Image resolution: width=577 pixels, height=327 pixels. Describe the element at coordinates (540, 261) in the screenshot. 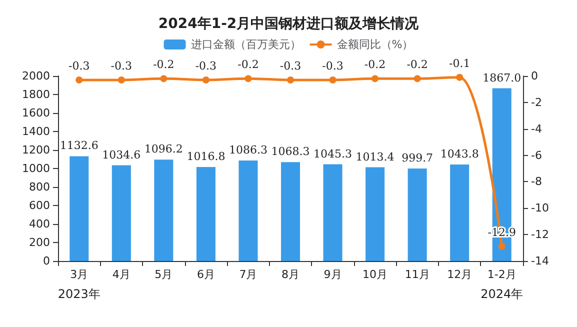

I see `y2-tick-label: -14` at that location.